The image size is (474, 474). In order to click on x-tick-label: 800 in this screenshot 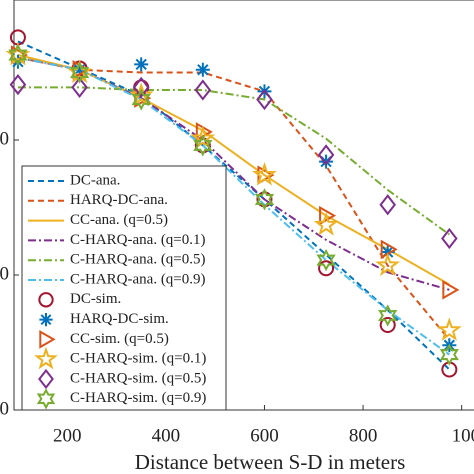, I will do `click(363, 435)`.